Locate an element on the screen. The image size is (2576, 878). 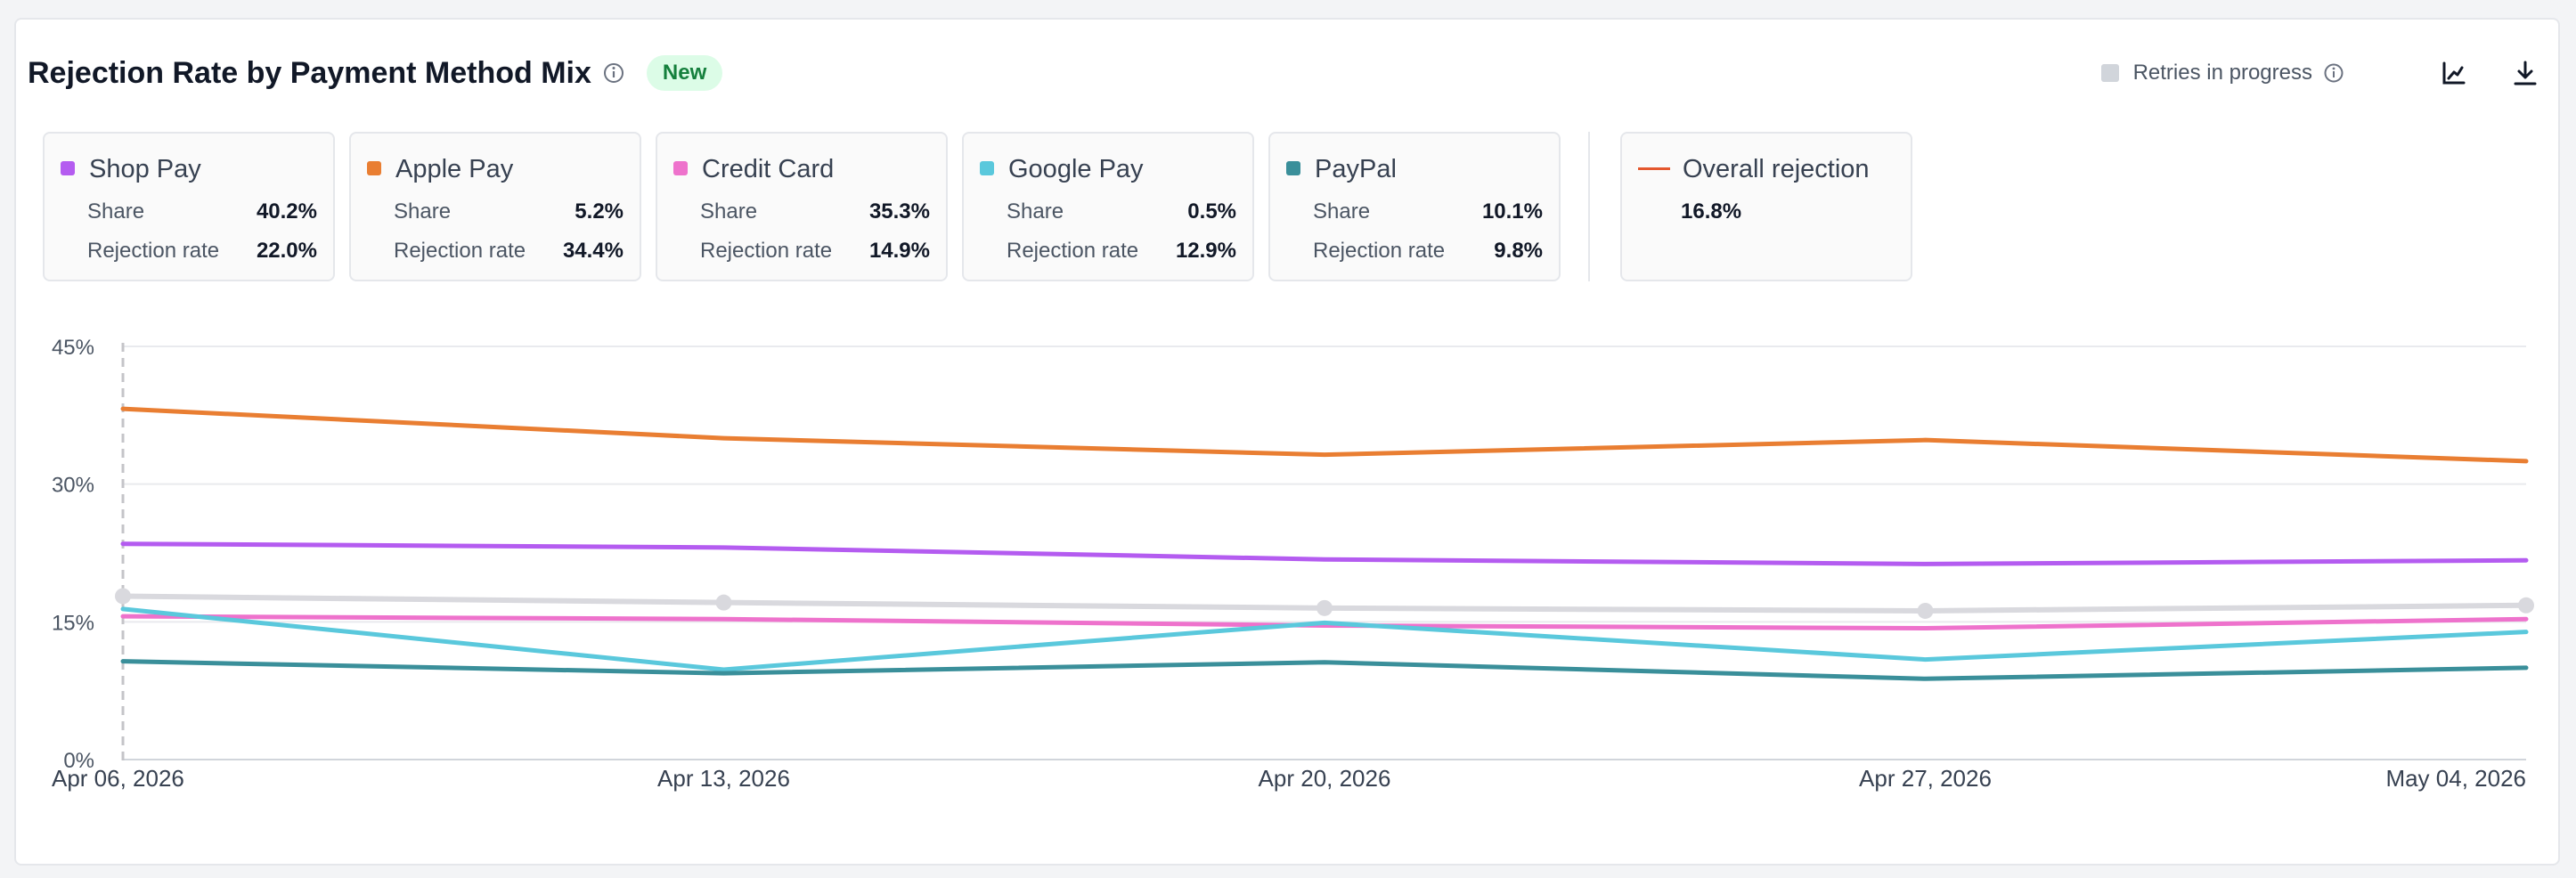
x-tick-label: Apr 13, 2026 is located at coordinates (724, 779).